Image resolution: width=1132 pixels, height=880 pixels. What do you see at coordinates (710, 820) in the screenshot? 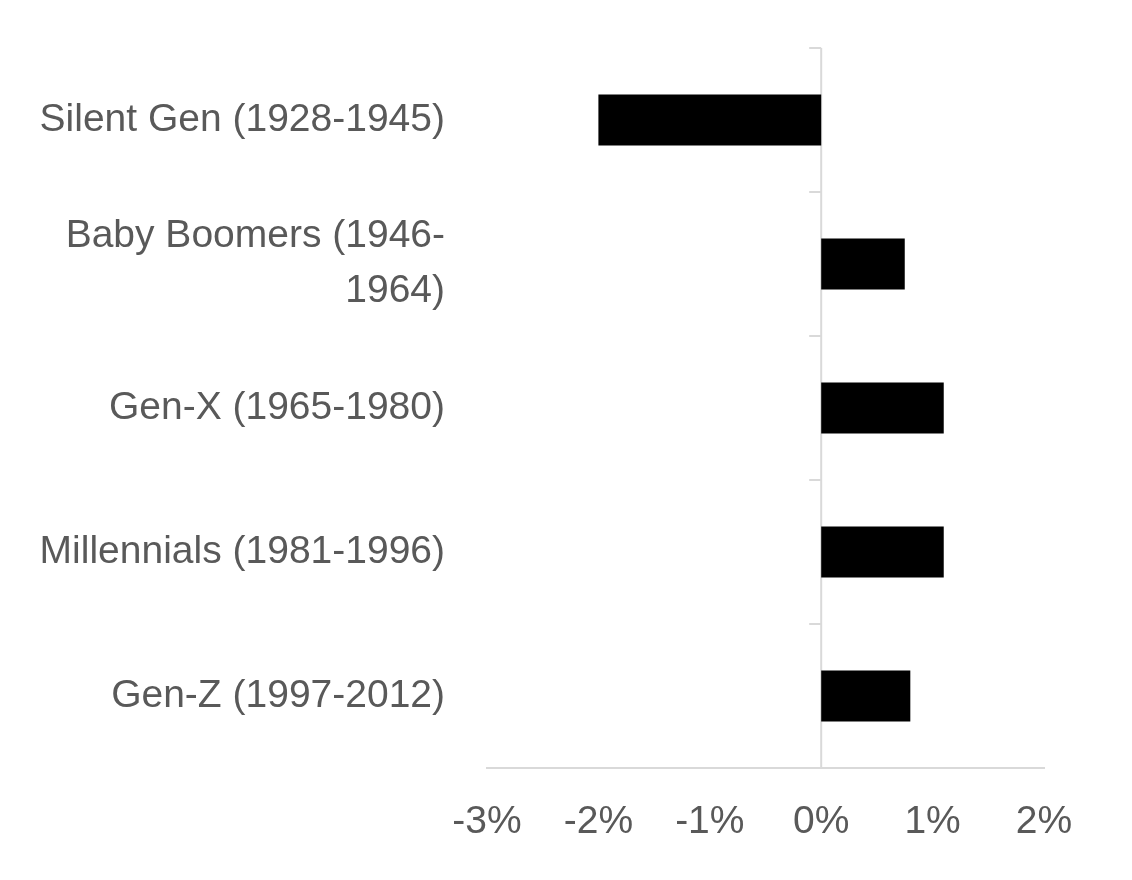
I see `x-tick-label: -1%` at bounding box center [710, 820].